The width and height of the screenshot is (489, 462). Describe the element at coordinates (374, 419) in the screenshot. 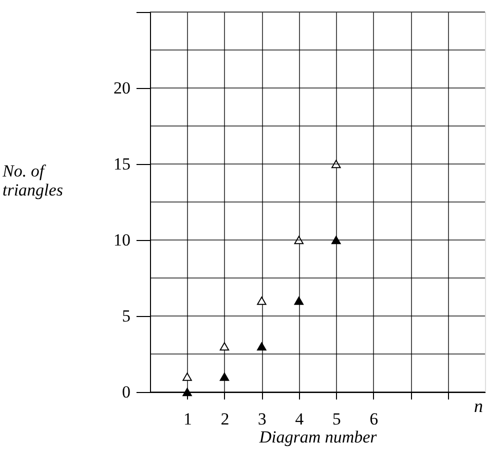

I see `x-tick-label: 6` at that location.